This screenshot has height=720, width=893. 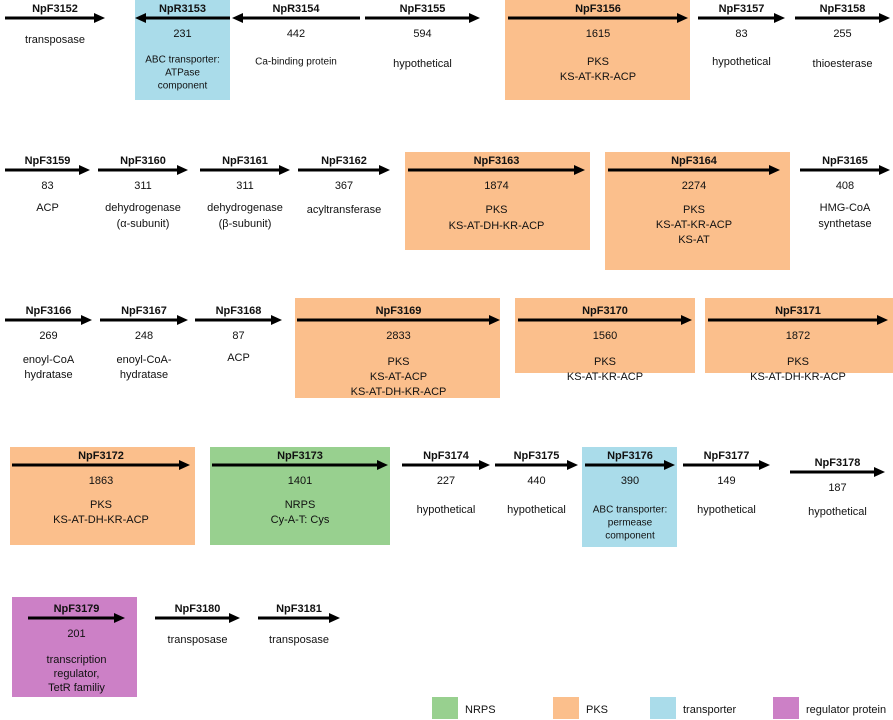 What do you see at coordinates (845, 192) in the screenshot?
I see `gene: NpF3165 408 HMG-CoA synthetase` at bounding box center [845, 192].